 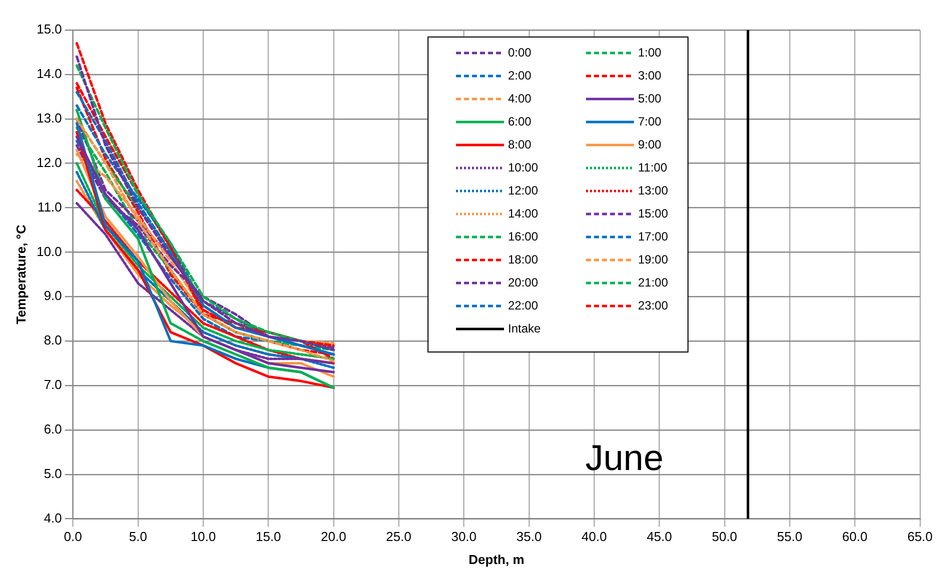 I want to click on legend-label: 14:00, so click(x=523, y=213).